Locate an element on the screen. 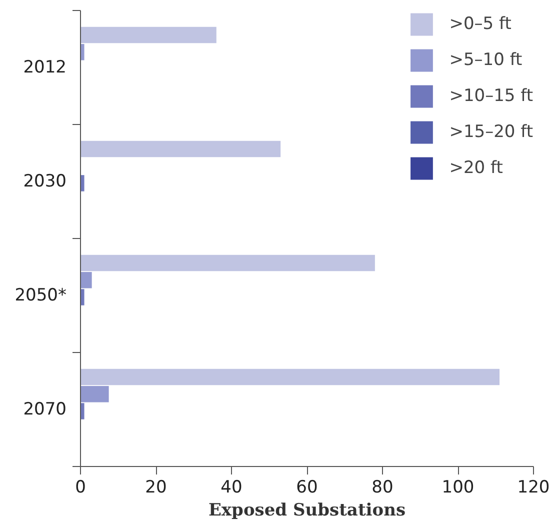  x-axis-title: Exposed Substations is located at coordinates (307, 510).